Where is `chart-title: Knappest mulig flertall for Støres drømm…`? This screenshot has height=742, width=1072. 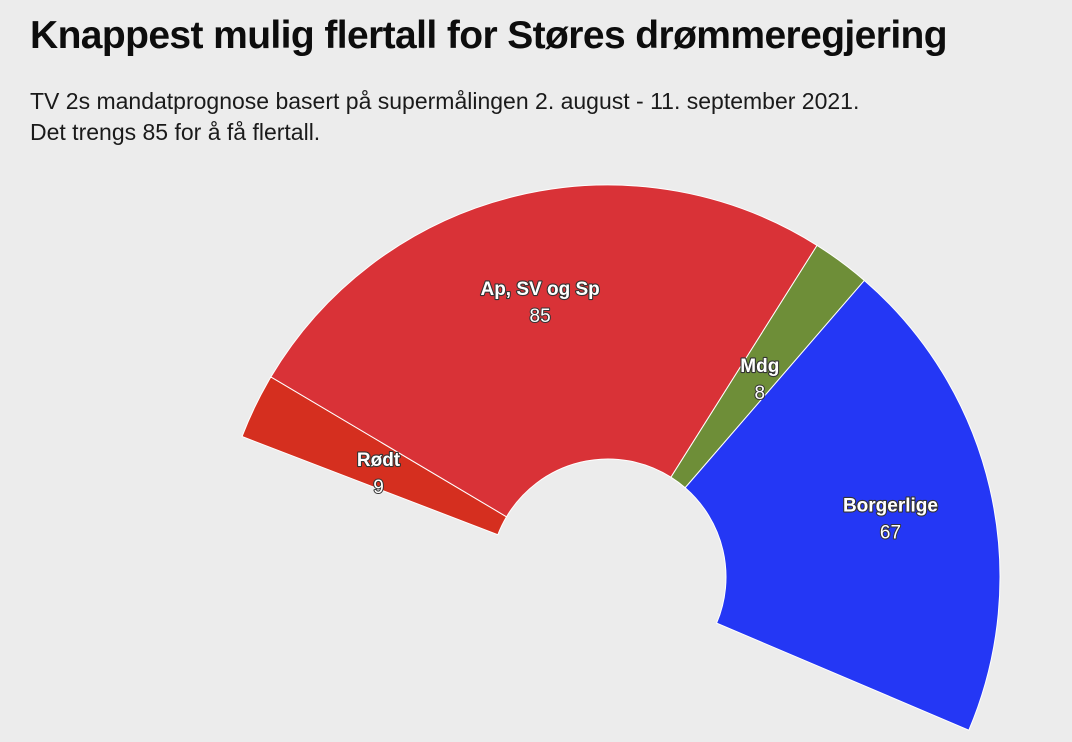 chart-title: Knappest mulig flertall for Støres drømm… is located at coordinates (489, 35).